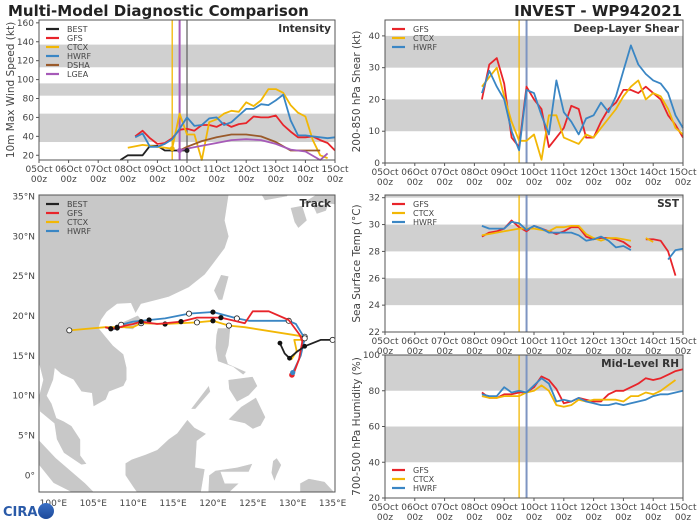 The image size is (700, 525). I want to click on track-title: Track, so click(316, 204).